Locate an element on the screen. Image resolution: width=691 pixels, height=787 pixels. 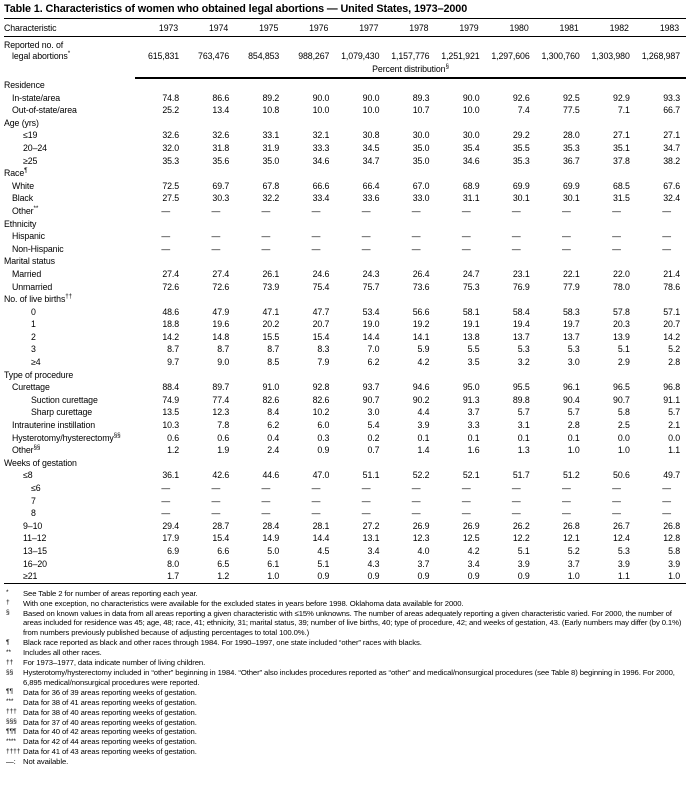
value-cell: 51.1 is located at coordinates (371, 475).